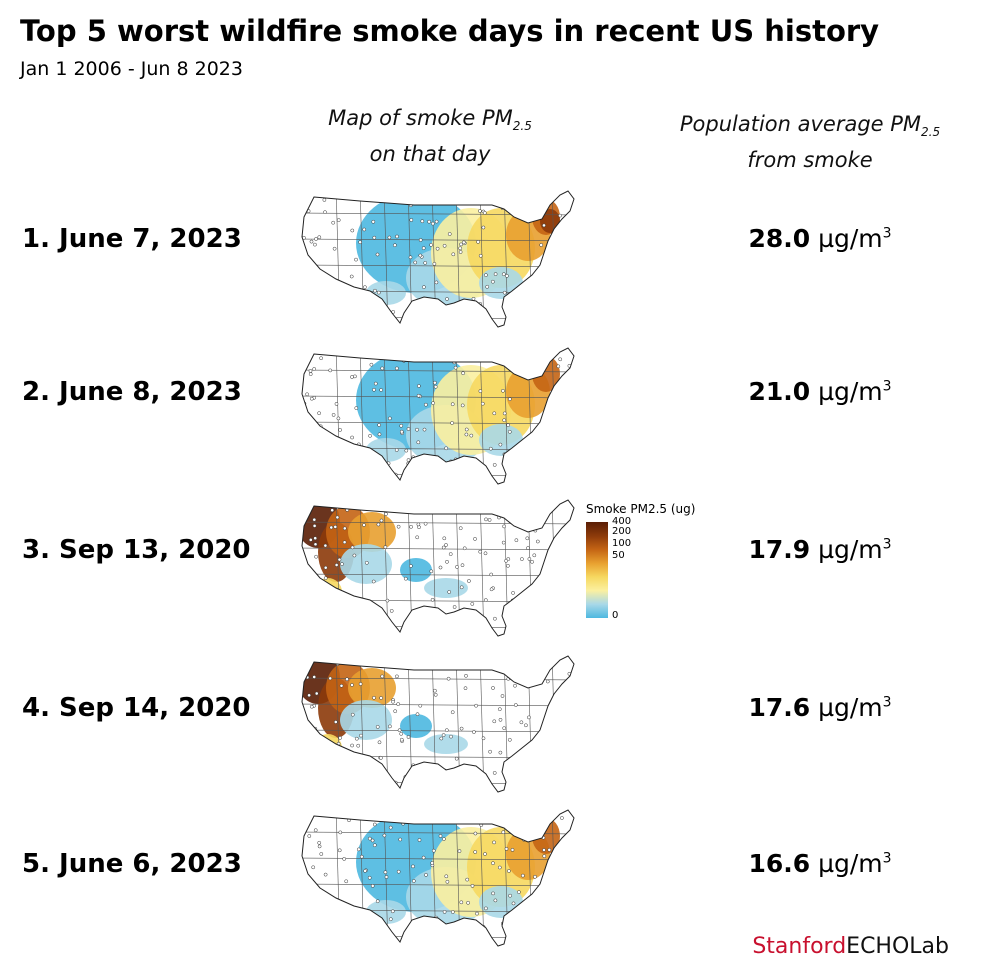 The height and width of the screenshot is (970, 987). Describe the element at coordinates (810, 160) in the screenshot. I see `average-header-line2: from smoke` at that location.